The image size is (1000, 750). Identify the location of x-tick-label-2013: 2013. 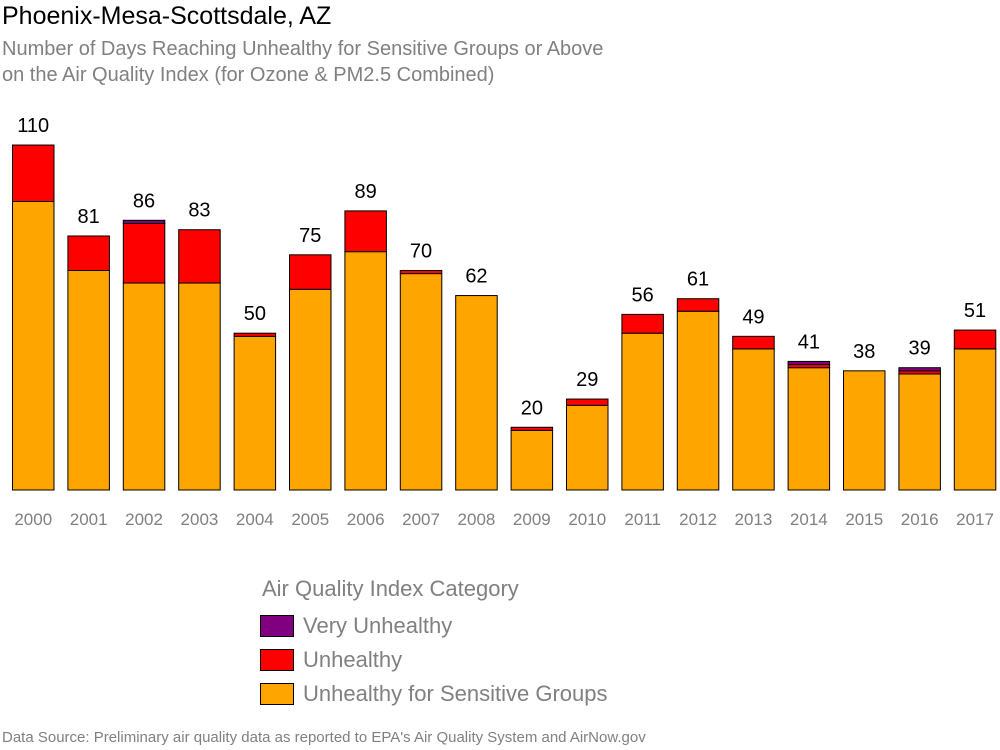
(754, 519).